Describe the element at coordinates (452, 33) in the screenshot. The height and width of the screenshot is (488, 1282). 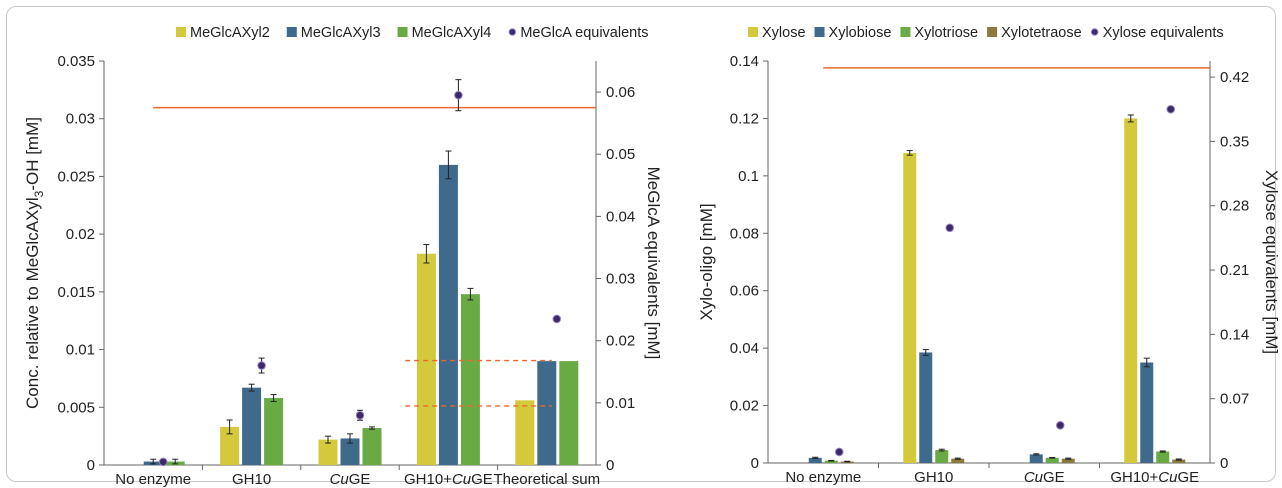
I see `legend-label-meglcaxyl4: MeGlcAXyl4` at that location.